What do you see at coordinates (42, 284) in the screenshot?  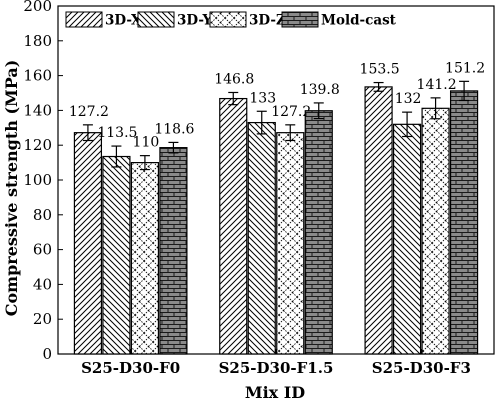 I see `y-tick-label: 40` at bounding box center [42, 284].